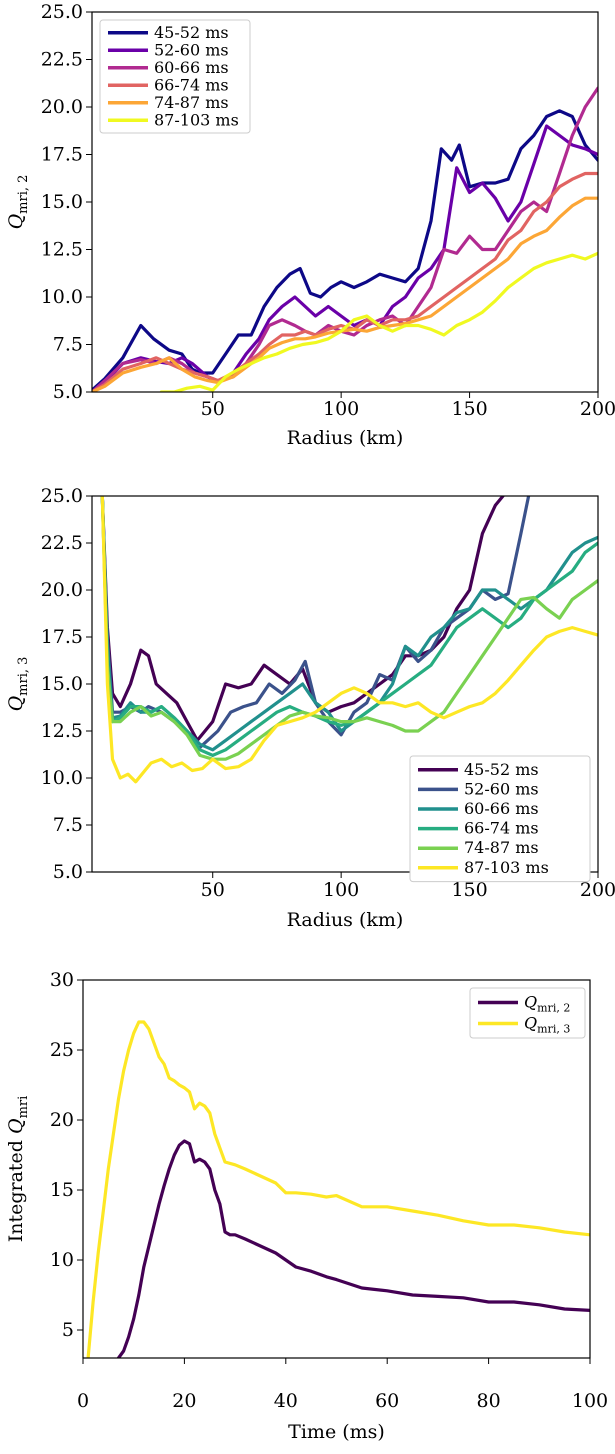 Image resolution: width=615 pixels, height=1454 pixels. Describe the element at coordinates (387, 1401) in the screenshot. I see `x-tick-label: 60` at that location.